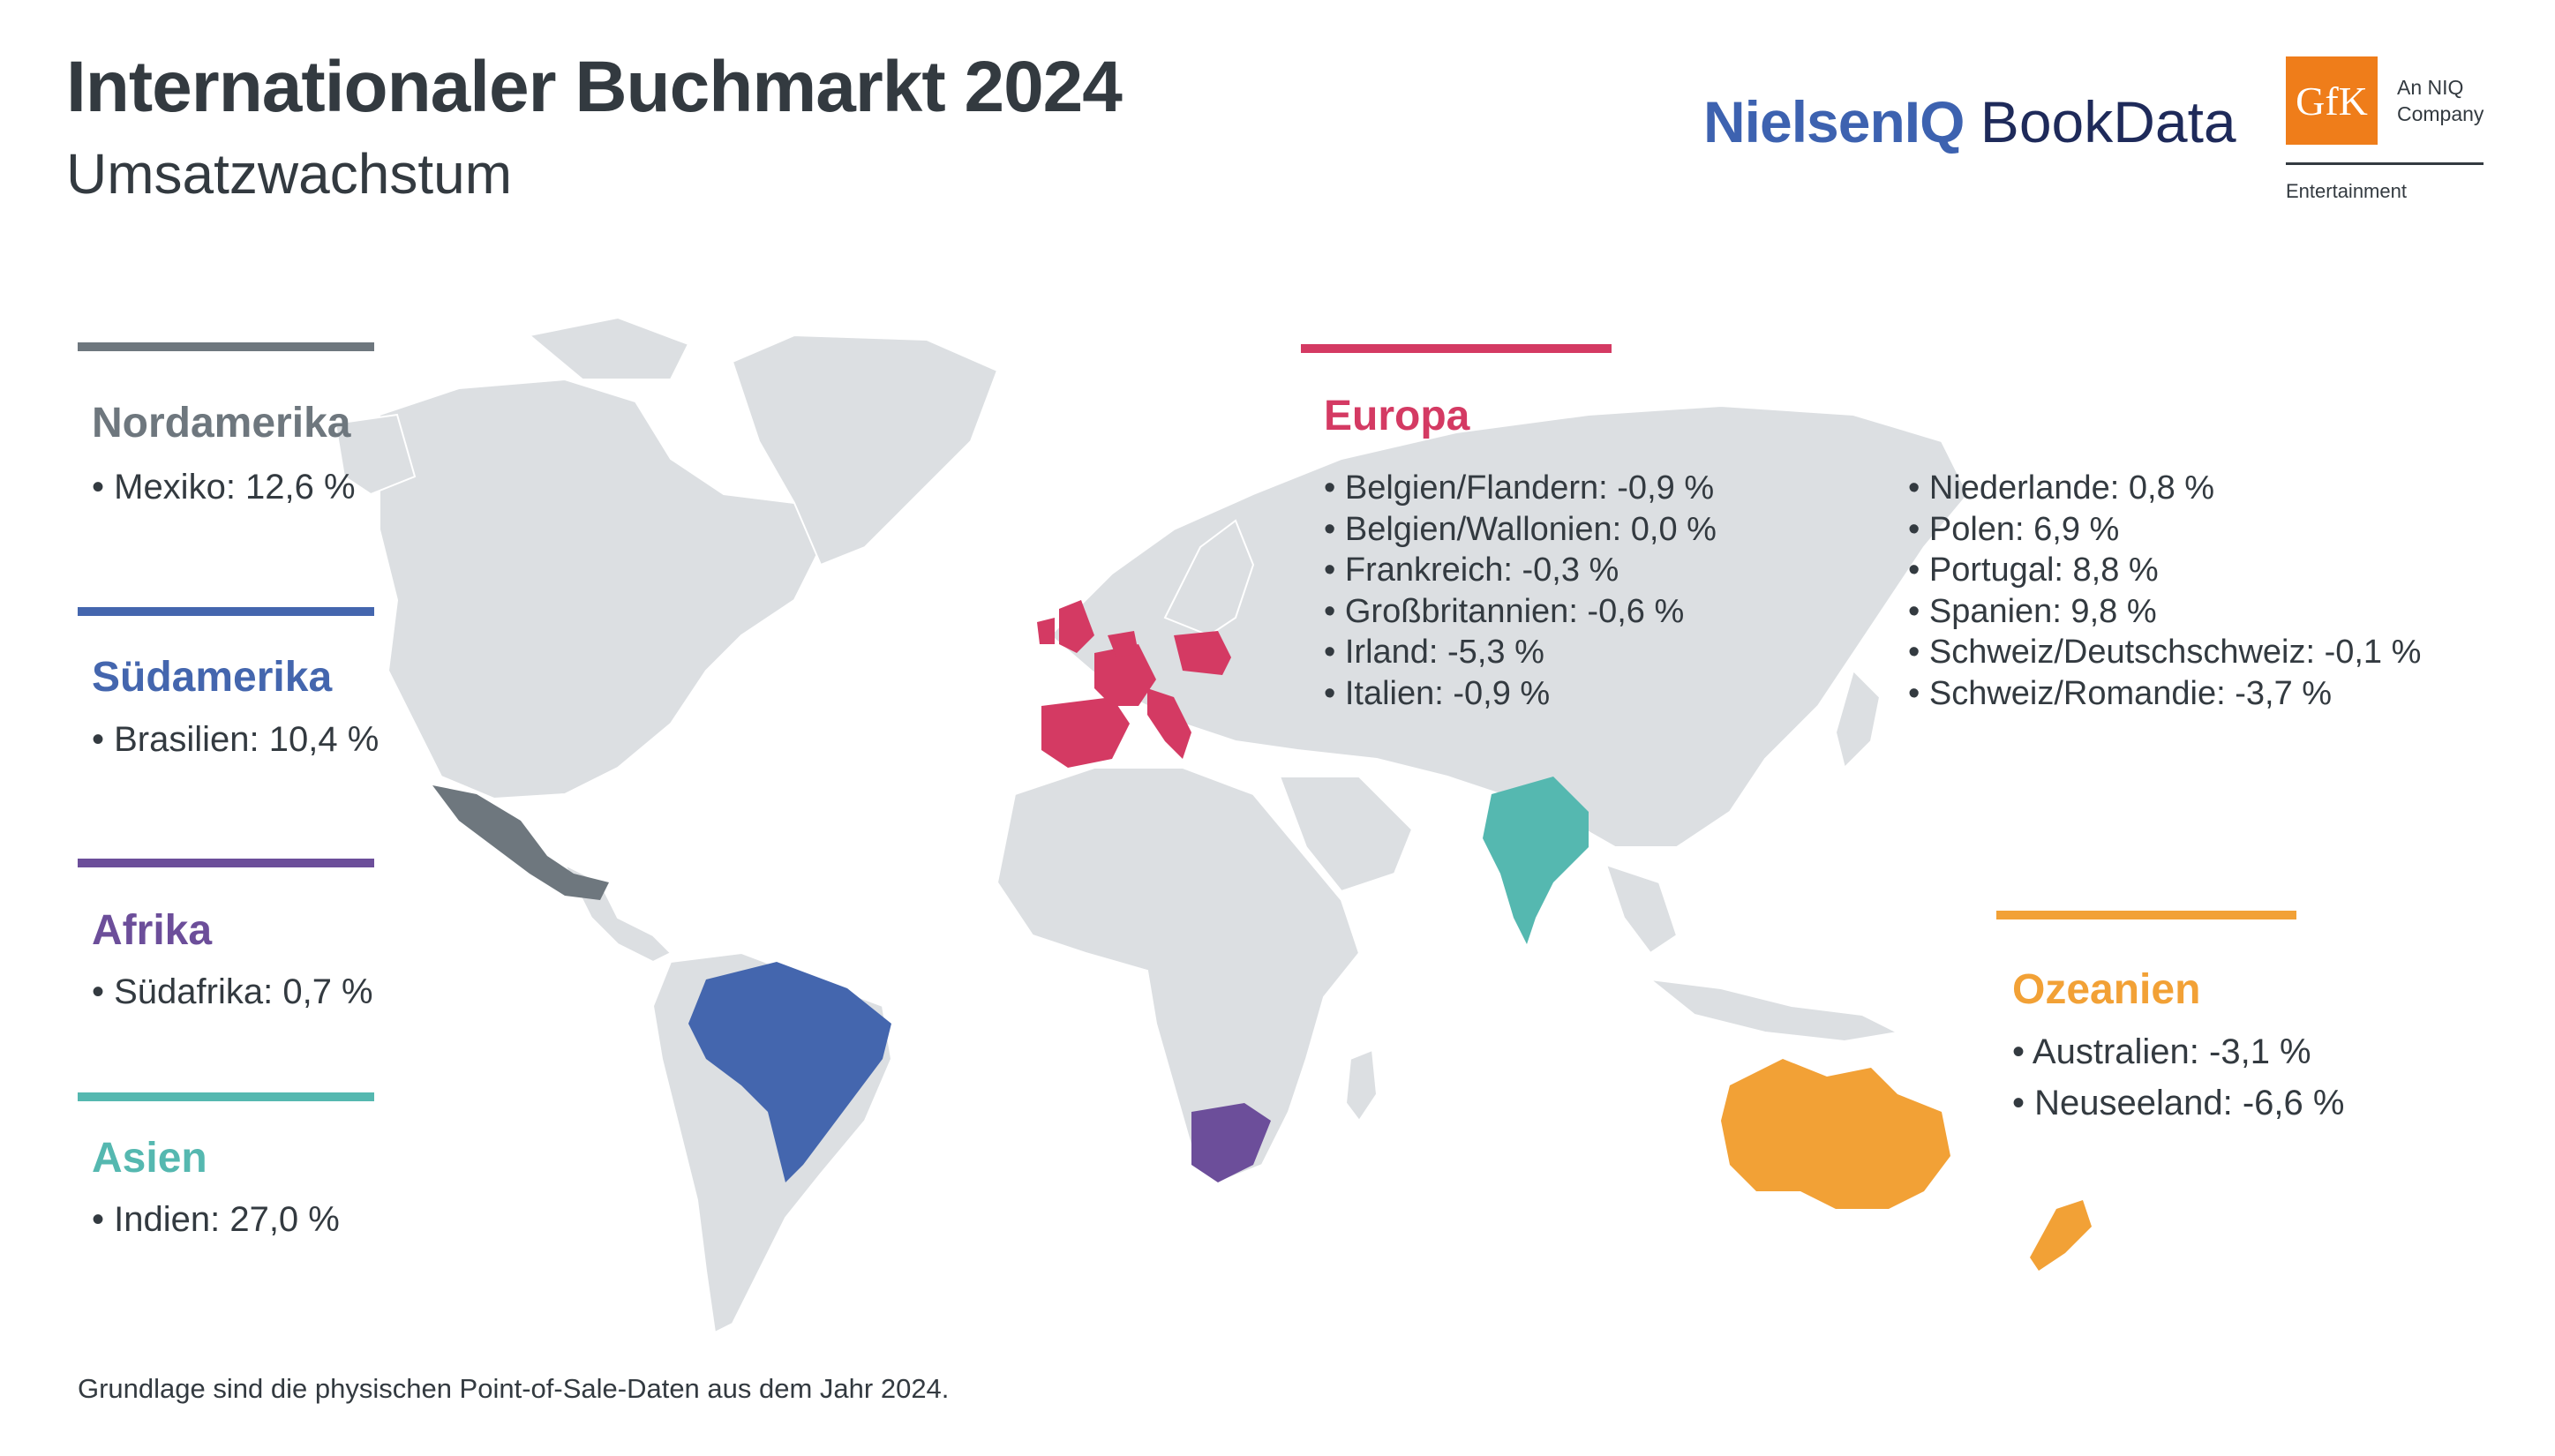 Image resolution: width=2555 pixels, height=1456 pixels. What do you see at coordinates (1835, 1134) in the screenshot?
I see `map-australia` at bounding box center [1835, 1134].